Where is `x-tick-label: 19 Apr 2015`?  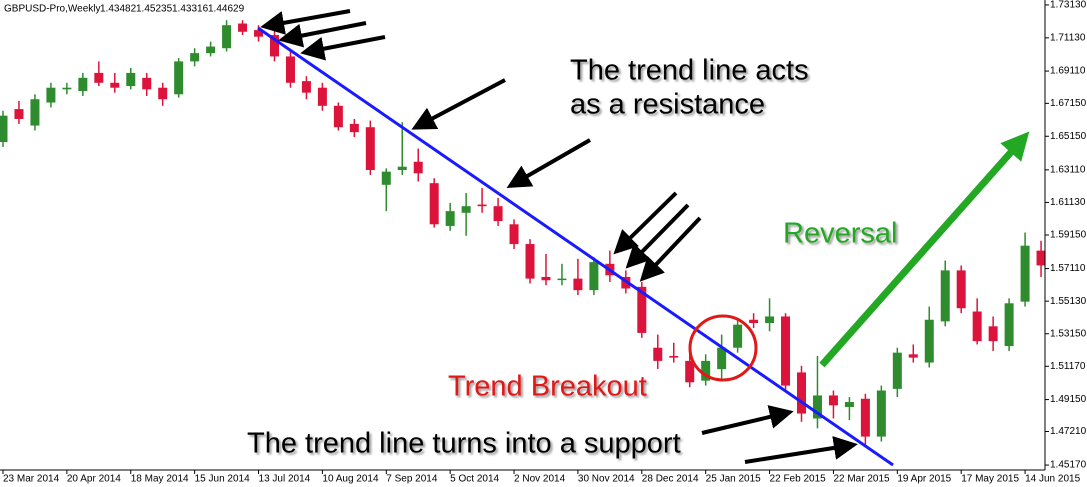 x-tick-label: 19 Apr 2015 is located at coordinates (924, 479).